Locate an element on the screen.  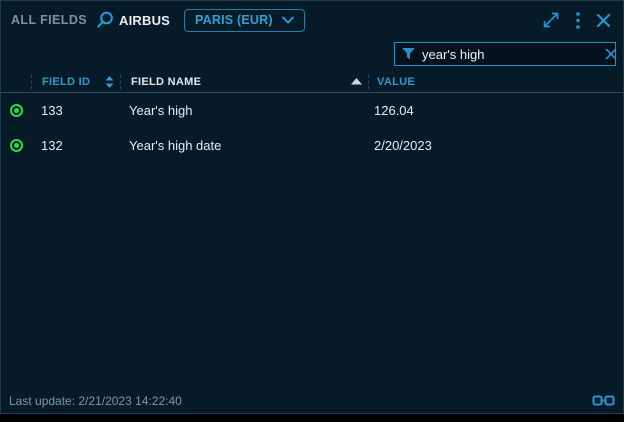
filter-box is located at coordinates (505, 54).